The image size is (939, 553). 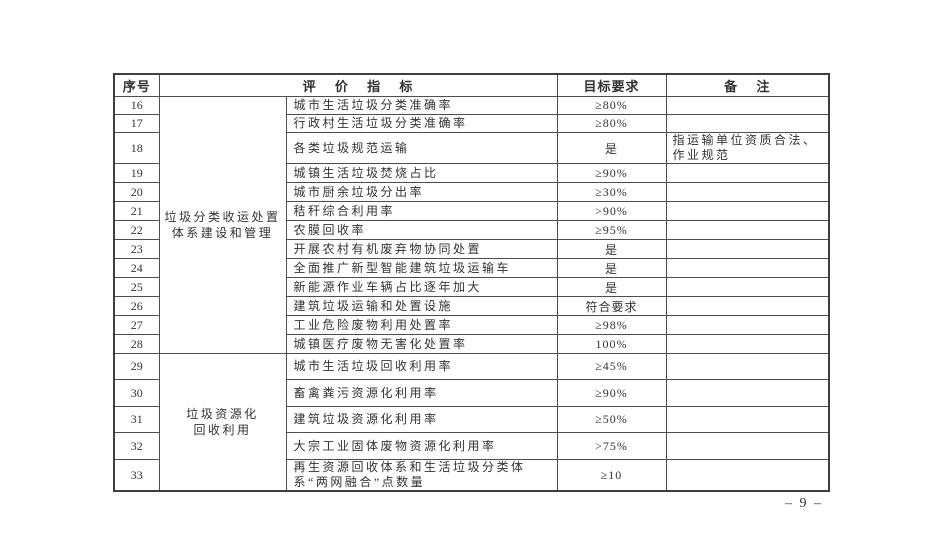 I want to click on target-cell: 符合要求, so click(x=611, y=306).